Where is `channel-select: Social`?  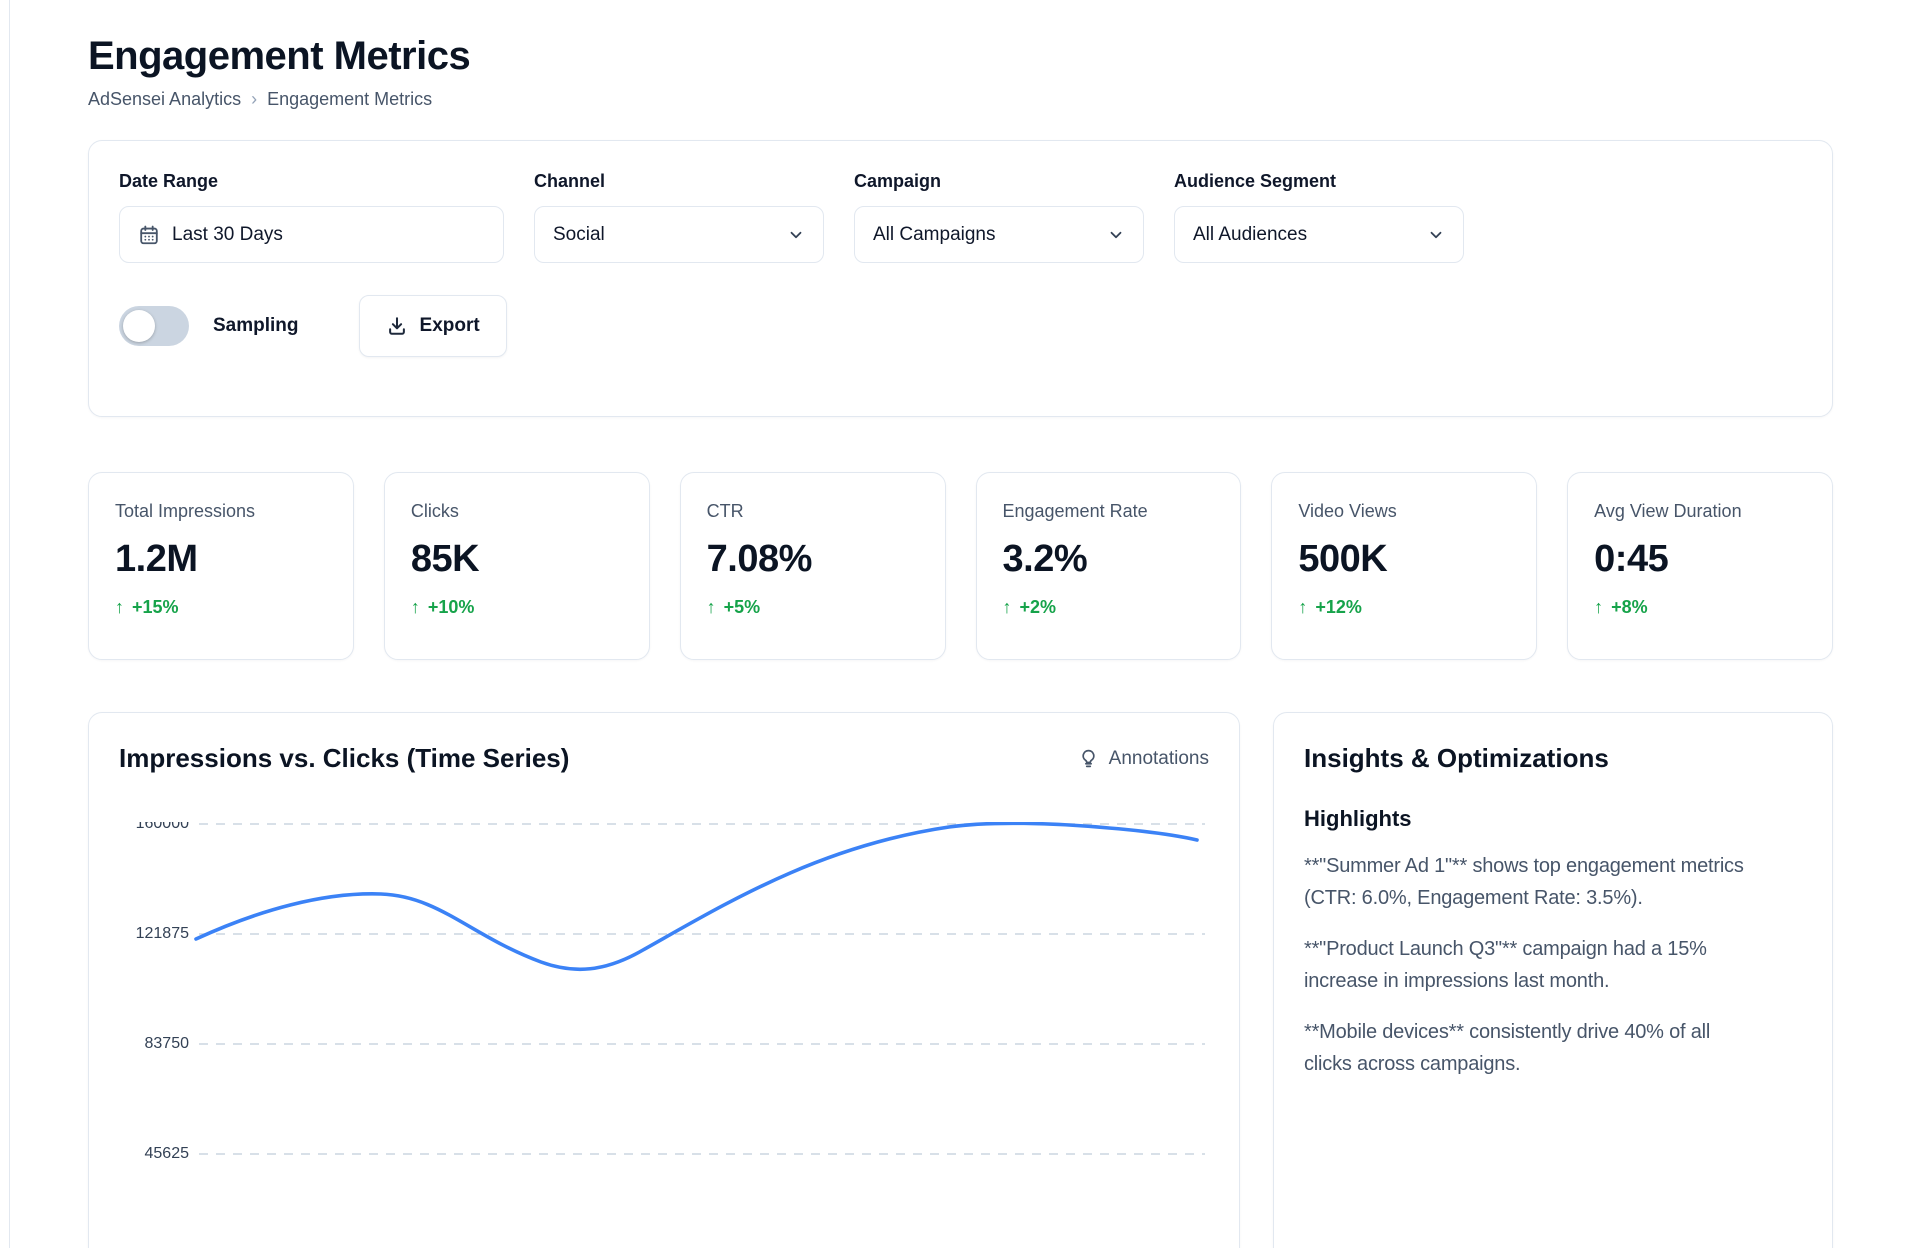
channel-select: Social is located at coordinates (679, 234).